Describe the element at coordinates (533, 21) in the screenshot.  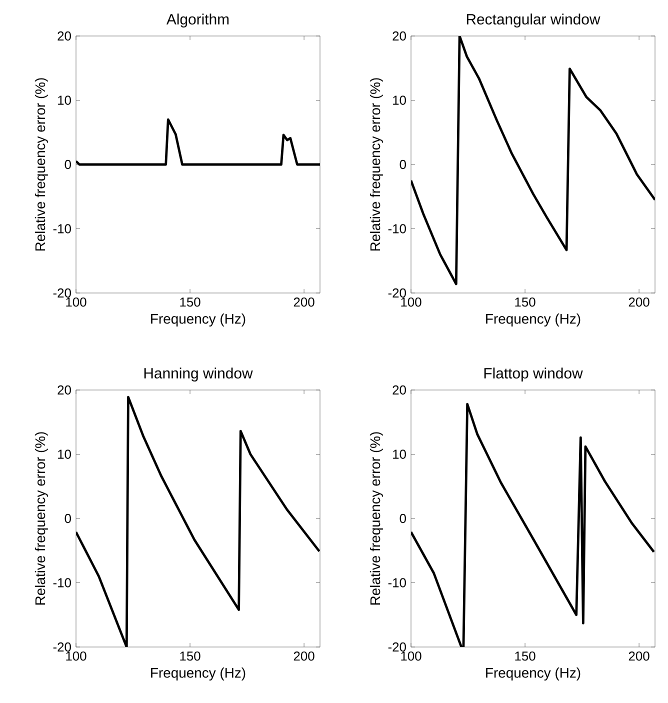
I see `chart-title: Rectangular window` at that location.